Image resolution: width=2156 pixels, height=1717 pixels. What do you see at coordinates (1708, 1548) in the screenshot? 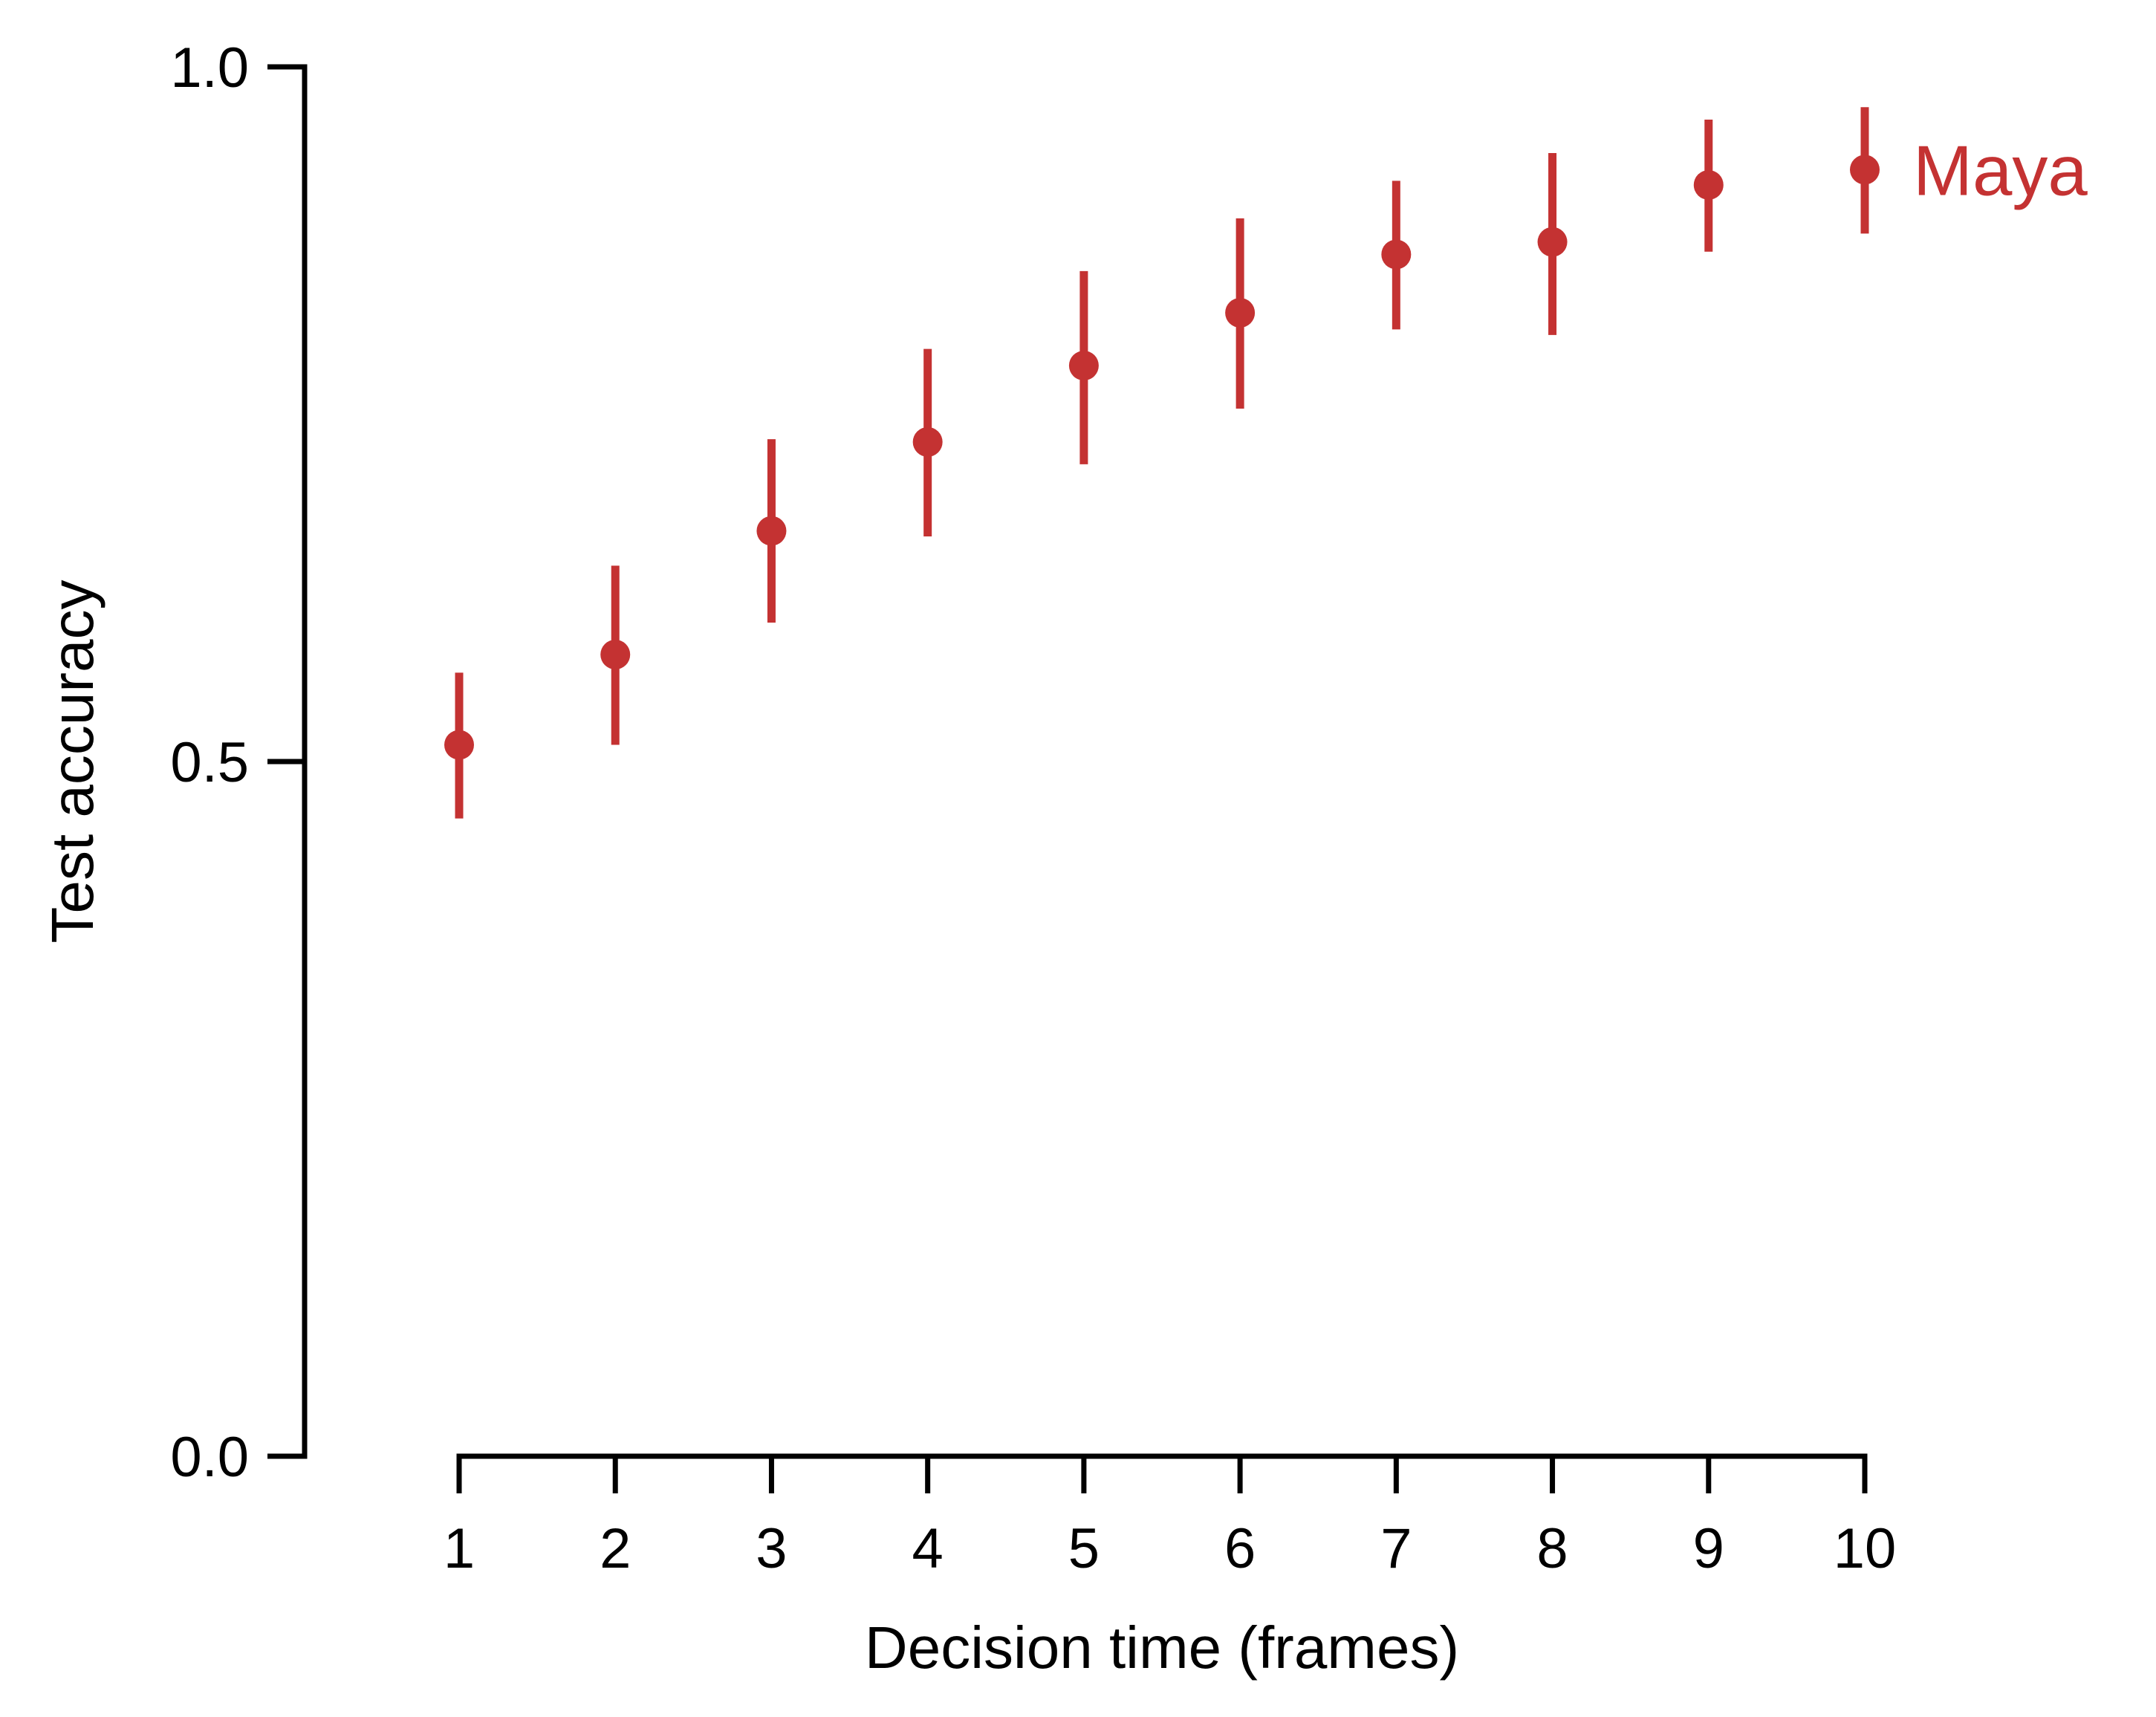
I see `x-tick-label: 9` at bounding box center [1708, 1548].